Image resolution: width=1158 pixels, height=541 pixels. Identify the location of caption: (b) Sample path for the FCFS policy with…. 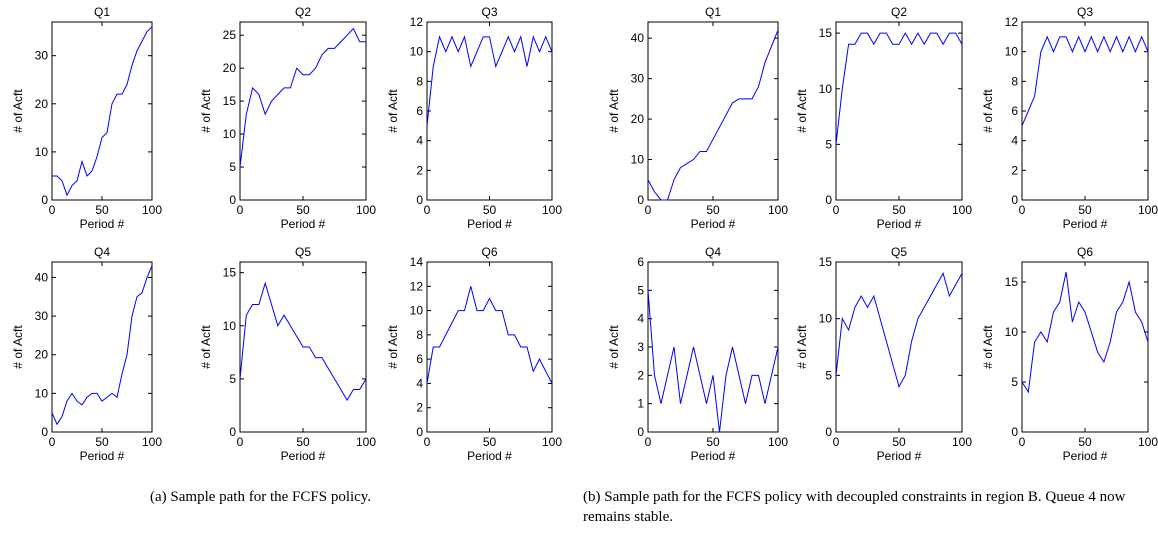
(869, 507).